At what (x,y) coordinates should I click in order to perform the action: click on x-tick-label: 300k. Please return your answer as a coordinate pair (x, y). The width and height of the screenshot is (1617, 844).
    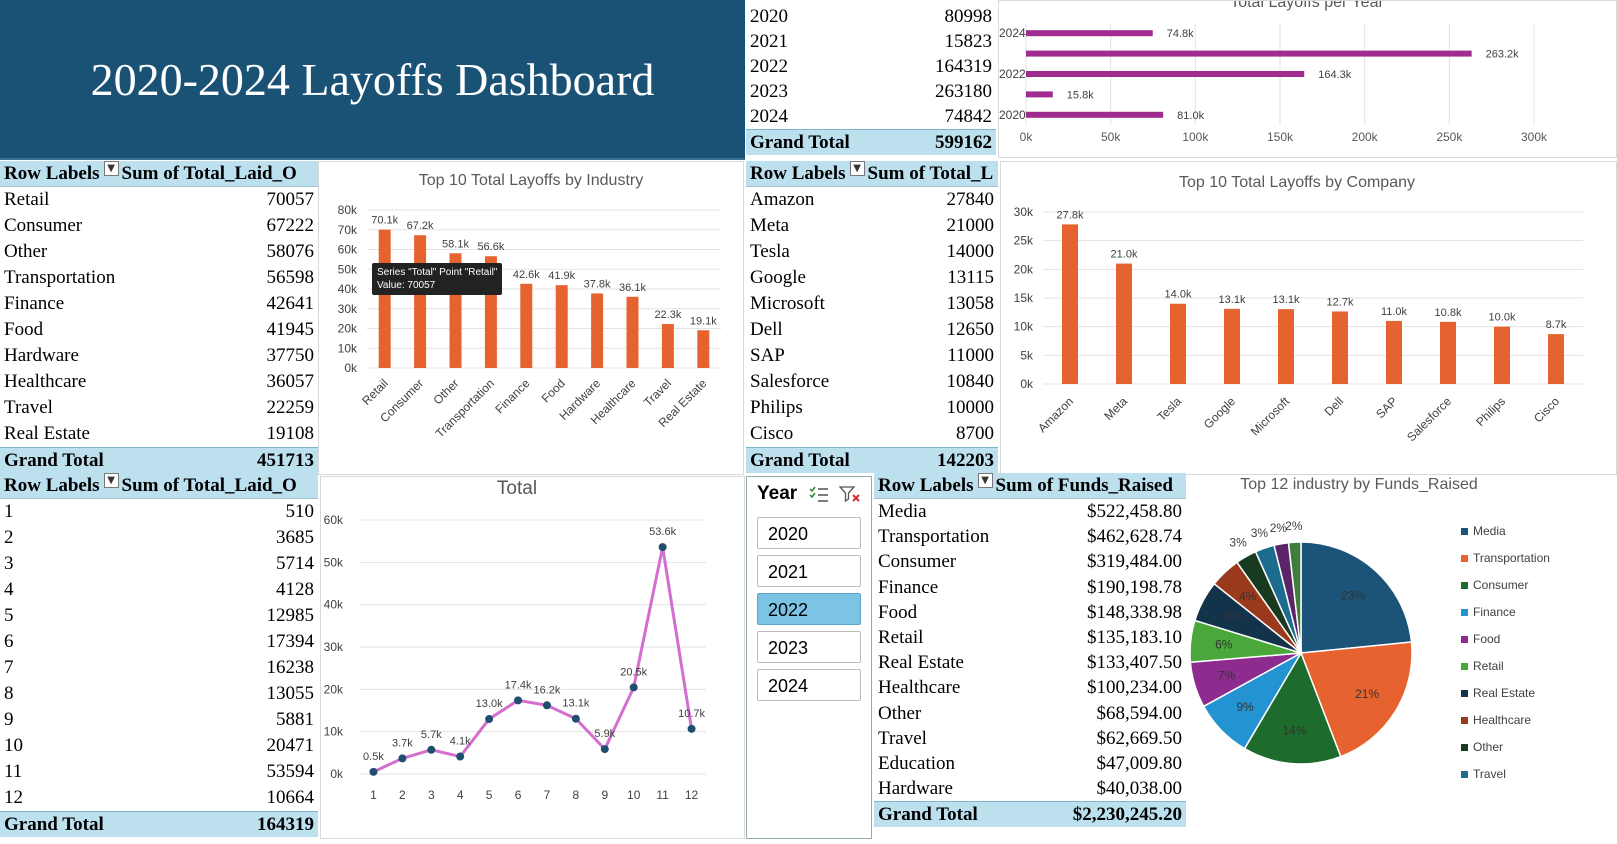
    Looking at the image, I should click on (1534, 137).